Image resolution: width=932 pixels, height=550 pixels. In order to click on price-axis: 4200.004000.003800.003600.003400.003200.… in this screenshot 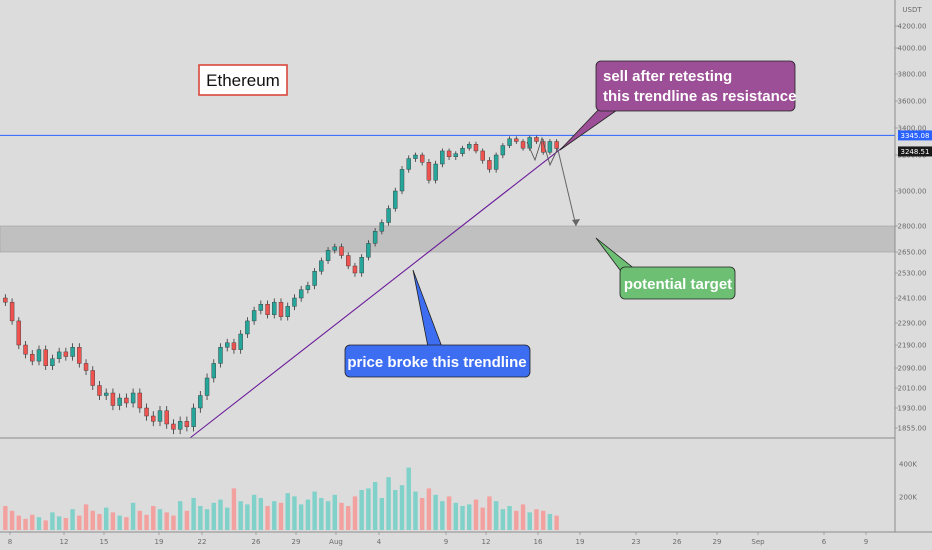, I will do `click(910, 228)`.